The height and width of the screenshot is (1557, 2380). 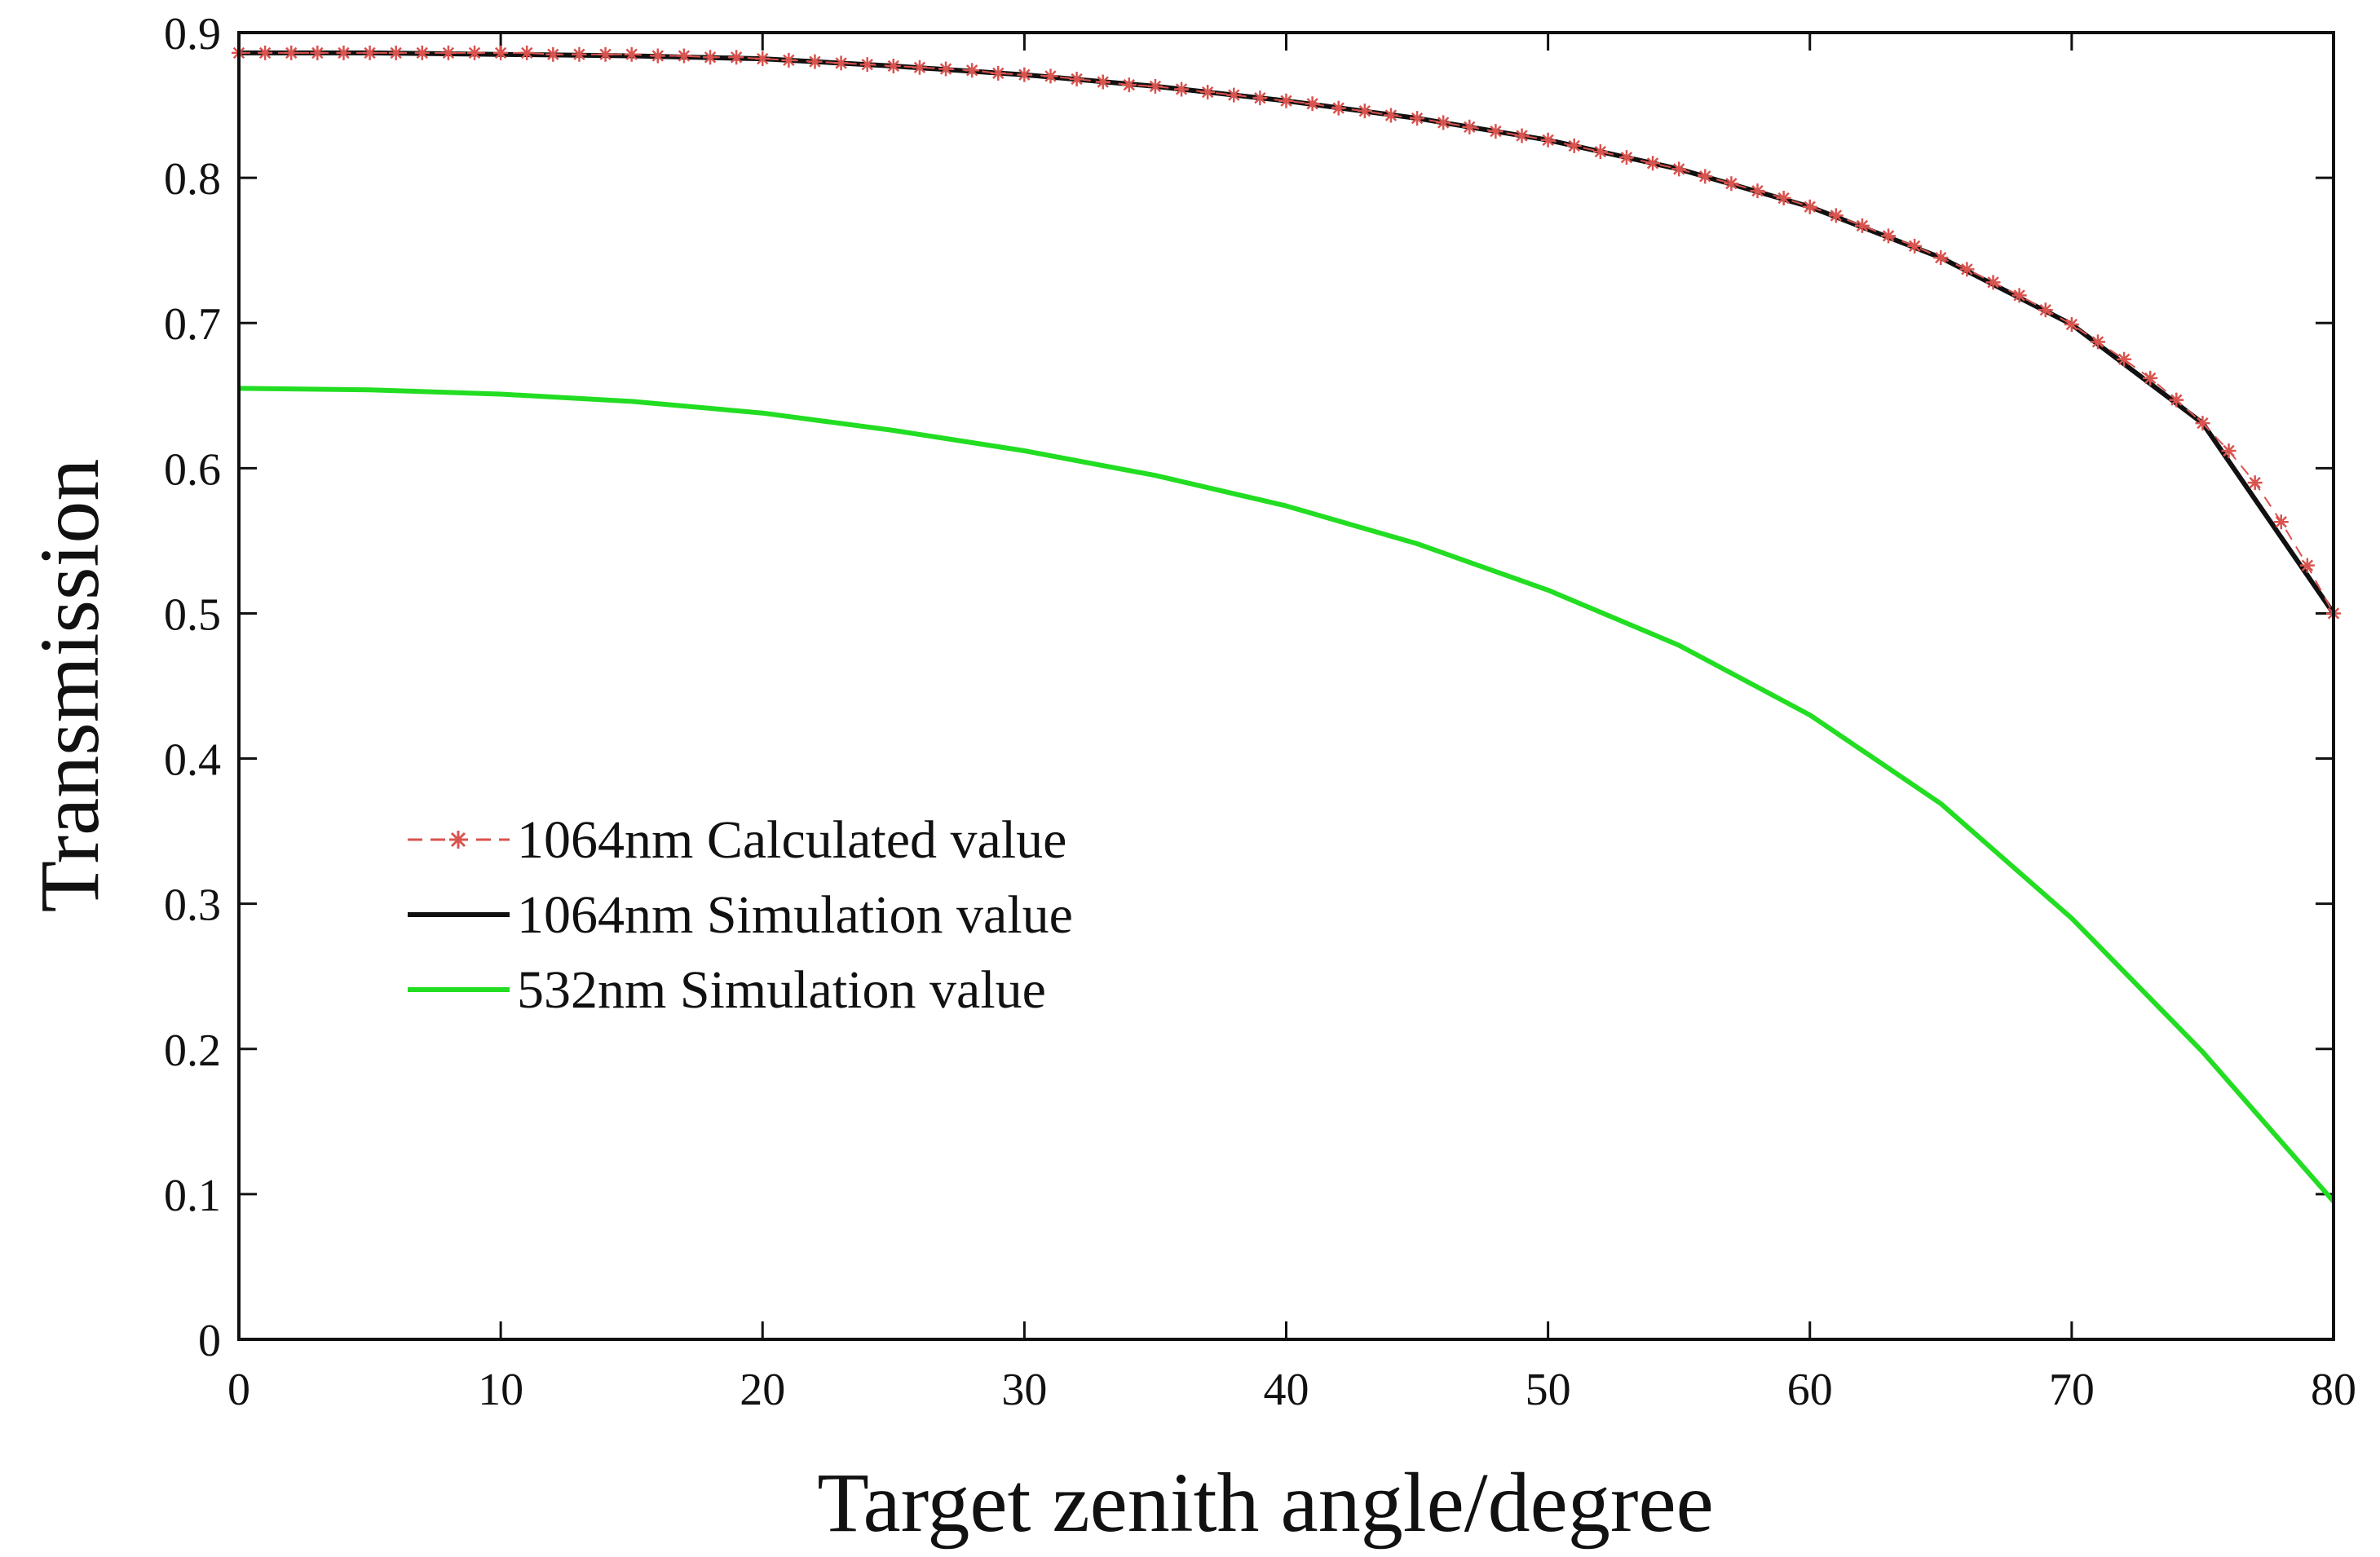 What do you see at coordinates (2334, 1390) in the screenshot?
I see `x-tick-label: 80` at bounding box center [2334, 1390].